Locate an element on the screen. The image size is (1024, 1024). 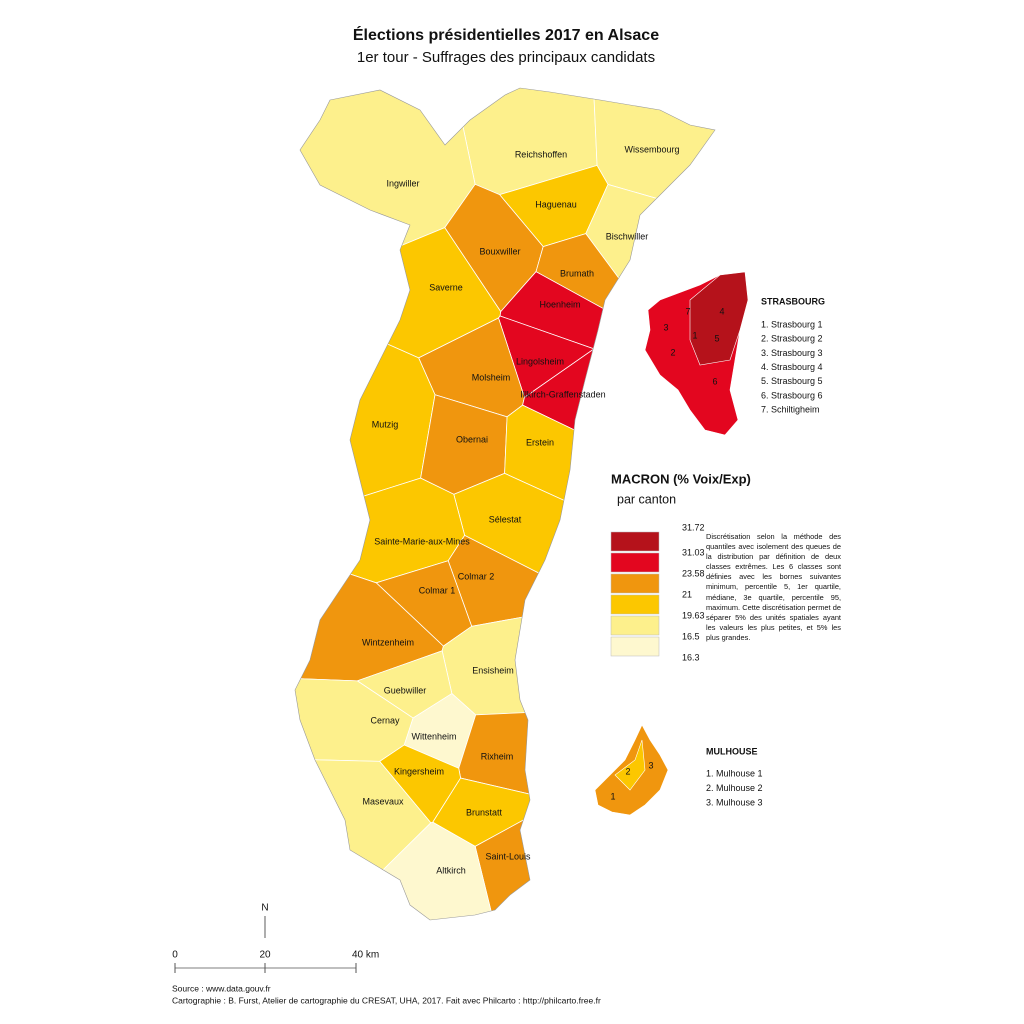
canton-label: Sainte-Marie-aux-Mines is located at coordinates (422, 541).